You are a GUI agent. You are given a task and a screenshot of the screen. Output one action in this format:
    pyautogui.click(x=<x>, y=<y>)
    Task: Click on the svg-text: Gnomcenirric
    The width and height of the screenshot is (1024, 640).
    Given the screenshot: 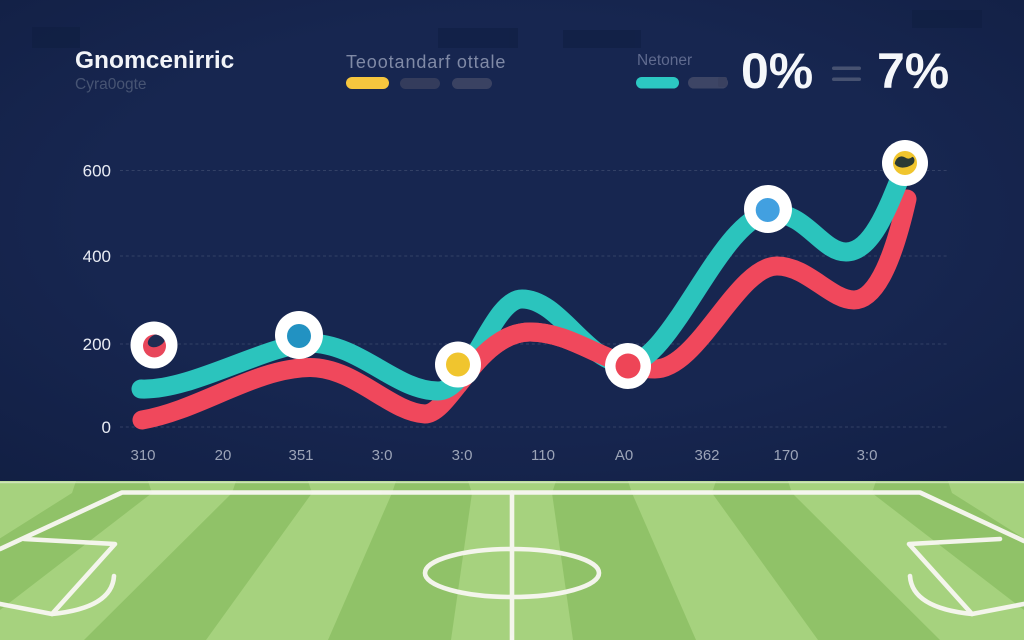 What is the action you would take?
    pyautogui.click(x=154, y=60)
    